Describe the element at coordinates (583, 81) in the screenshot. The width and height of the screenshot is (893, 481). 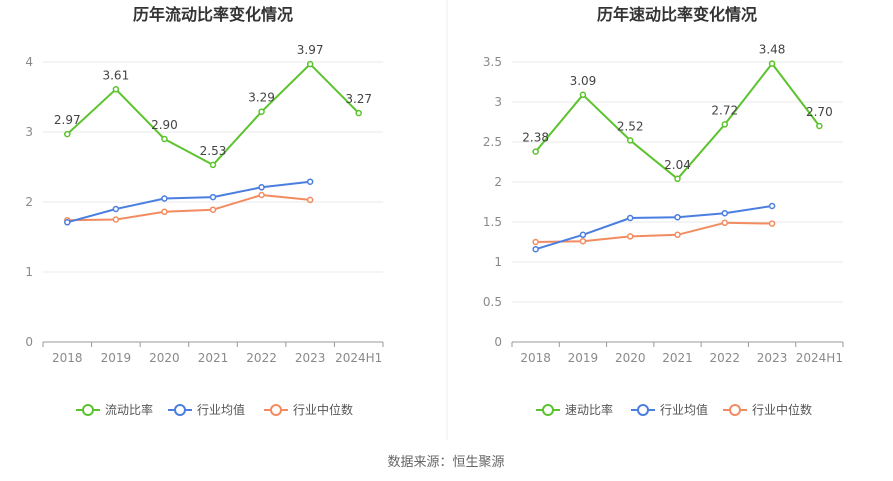
I see `data-label: 3.09` at that location.